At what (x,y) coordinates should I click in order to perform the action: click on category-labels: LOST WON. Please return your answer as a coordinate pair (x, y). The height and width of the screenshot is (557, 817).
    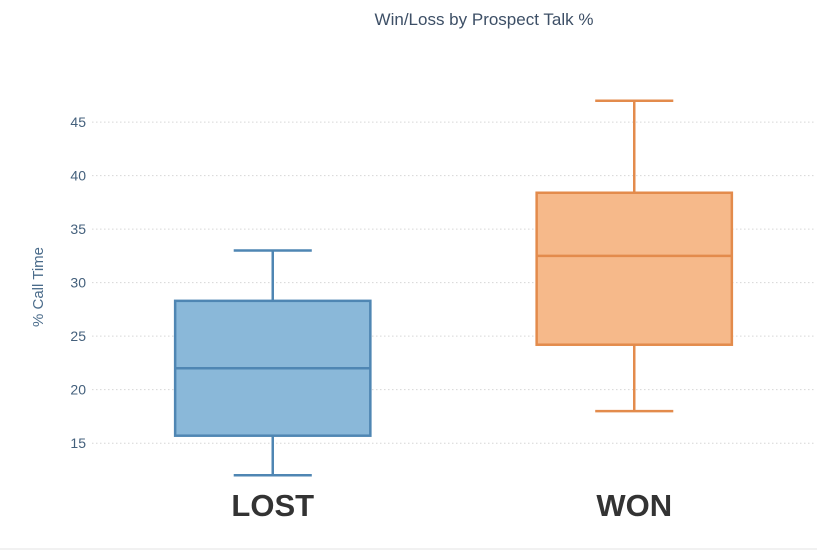
    Looking at the image, I should click on (451, 505).